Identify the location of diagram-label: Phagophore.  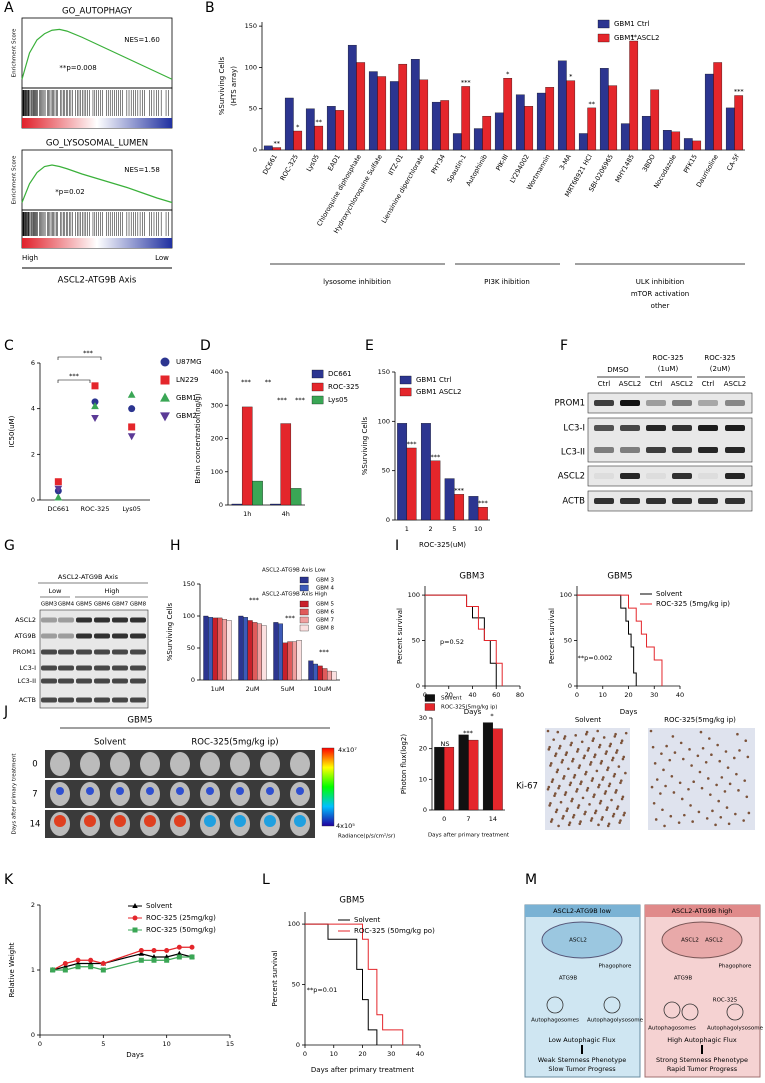
(736, 967).